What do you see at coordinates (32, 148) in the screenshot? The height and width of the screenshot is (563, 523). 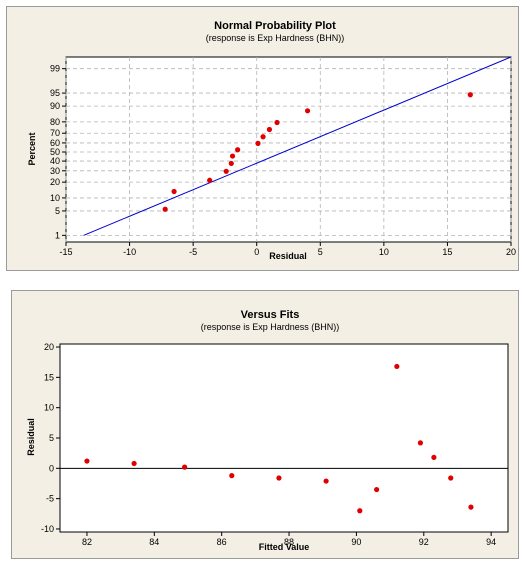 I see `y-axis-label: Percent` at bounding box center [32, 148].